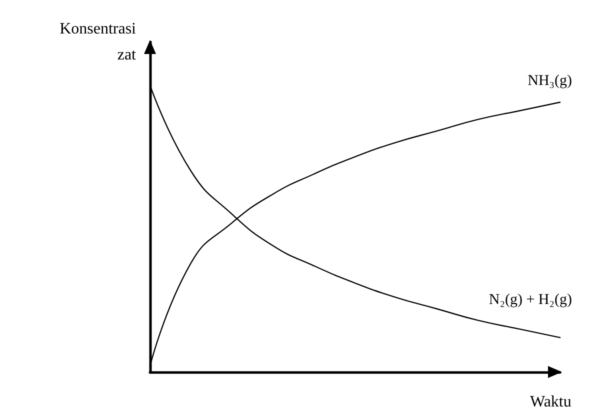  I want to click on series-label: N₂(g) + H₂(g), so click(530, 300).